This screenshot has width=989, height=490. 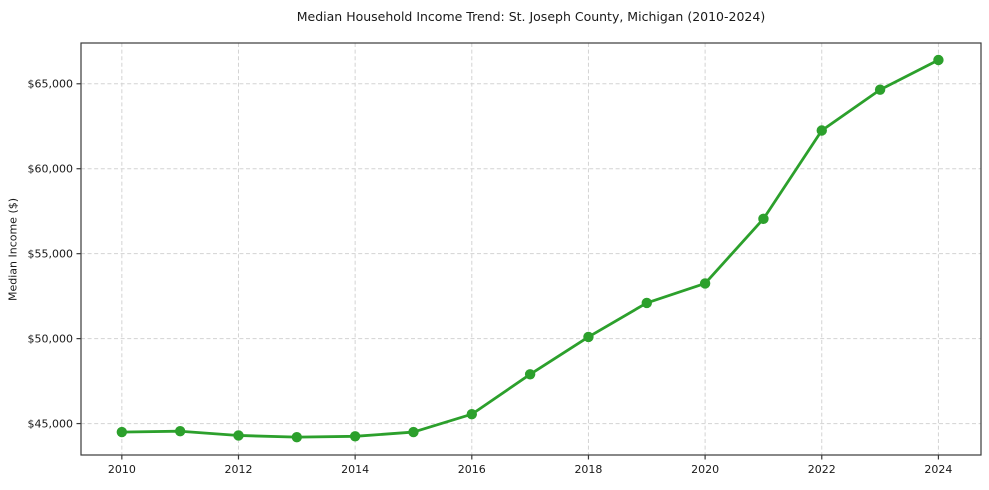 I want to click on data-point-2010, so click(x=122, y=432).